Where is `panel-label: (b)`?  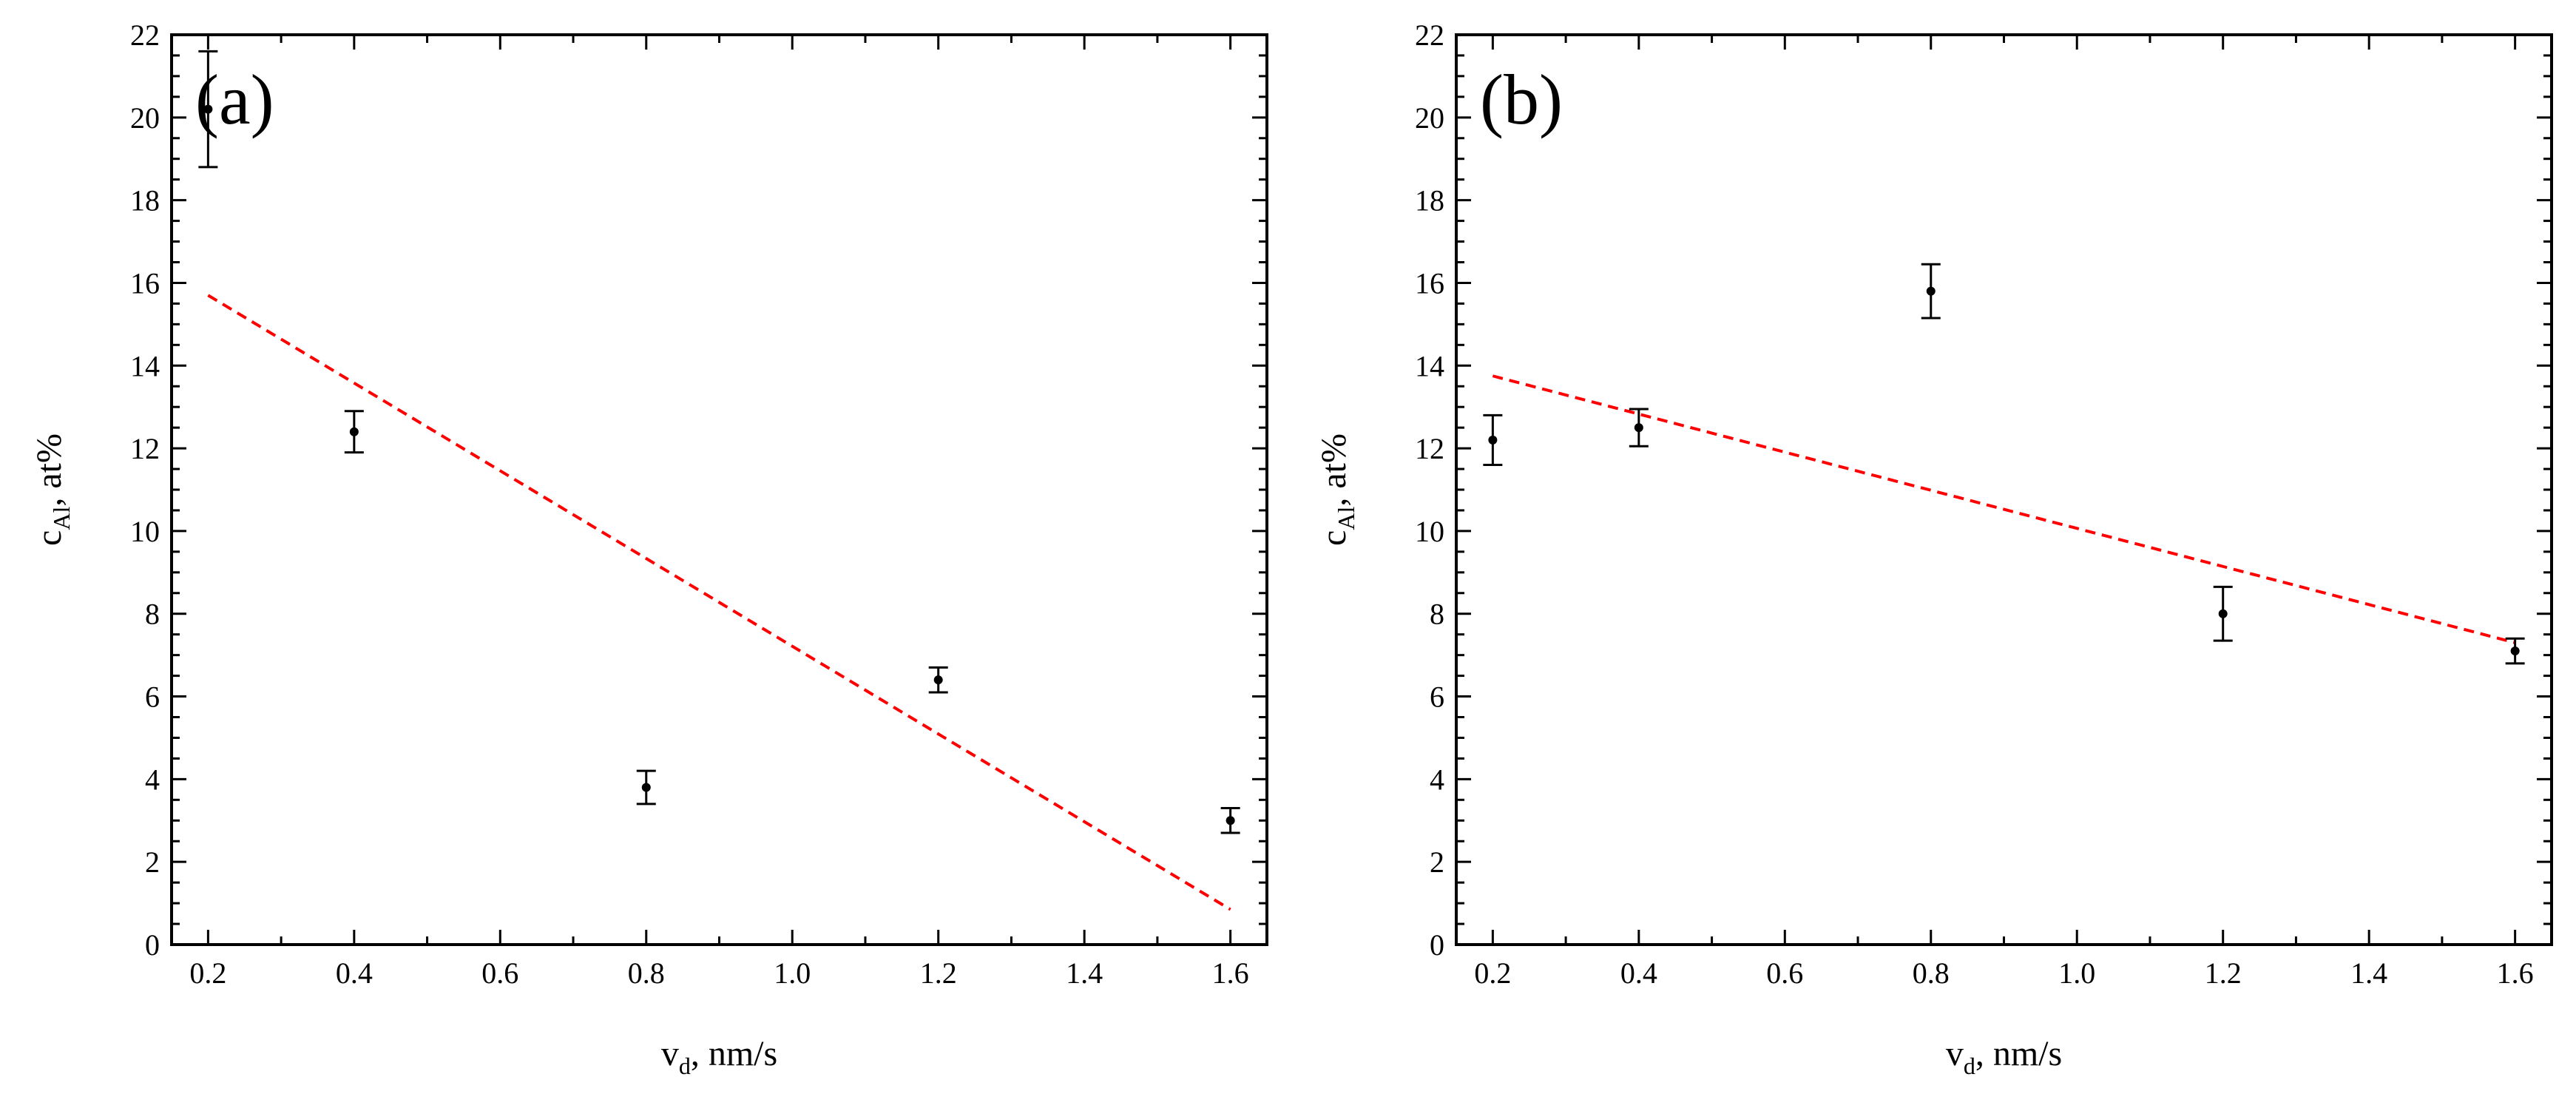
panel-label: (b) is located at coordinates (1521, 99).